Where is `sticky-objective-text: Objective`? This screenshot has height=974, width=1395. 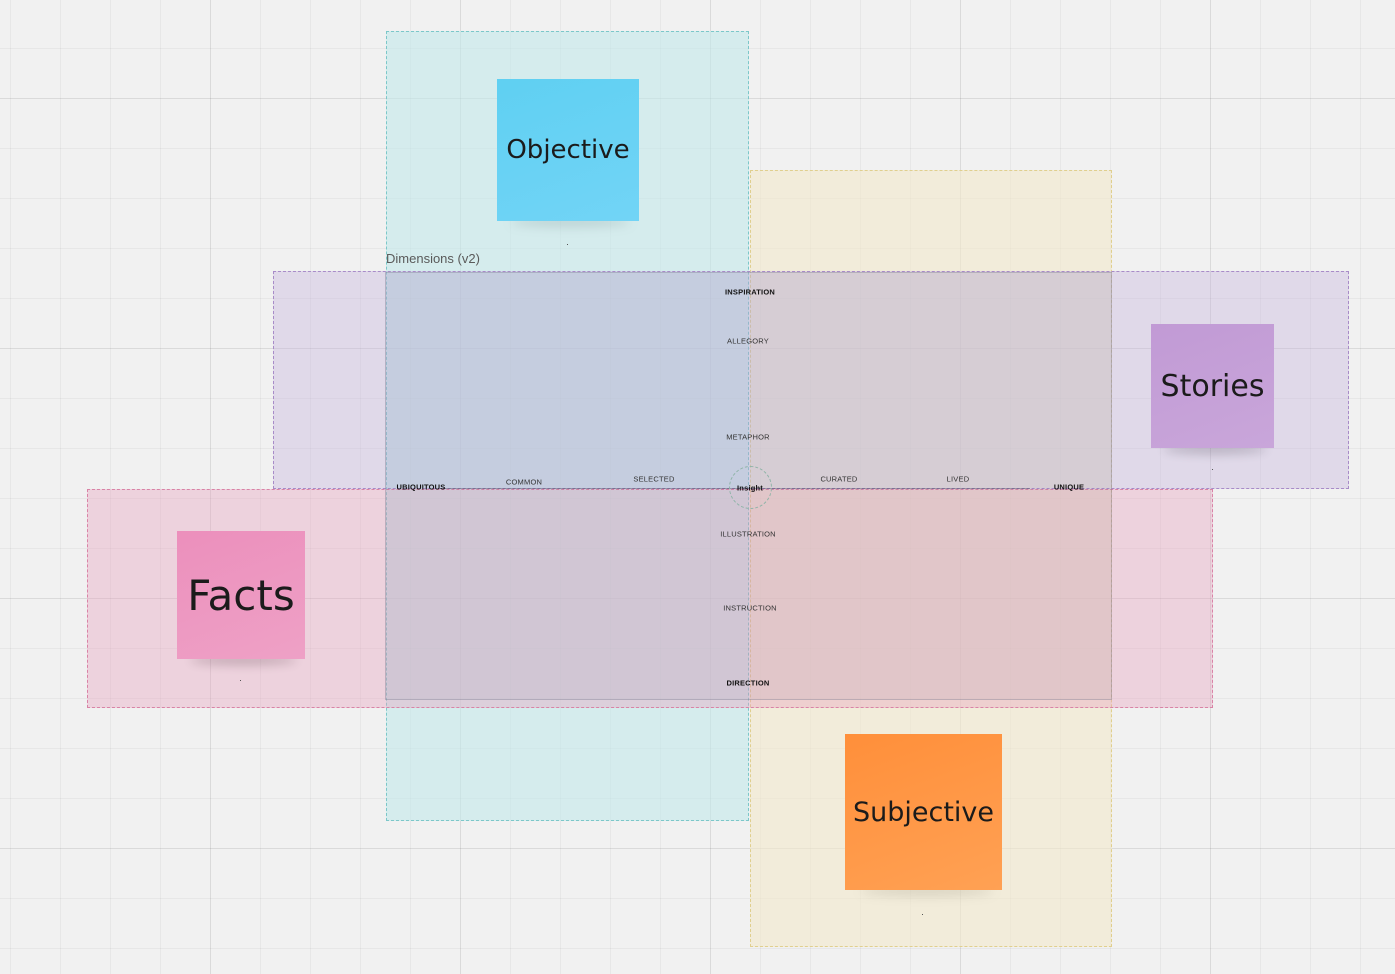 sticky-objective-text: Objective is located at coordinates (568, 150).